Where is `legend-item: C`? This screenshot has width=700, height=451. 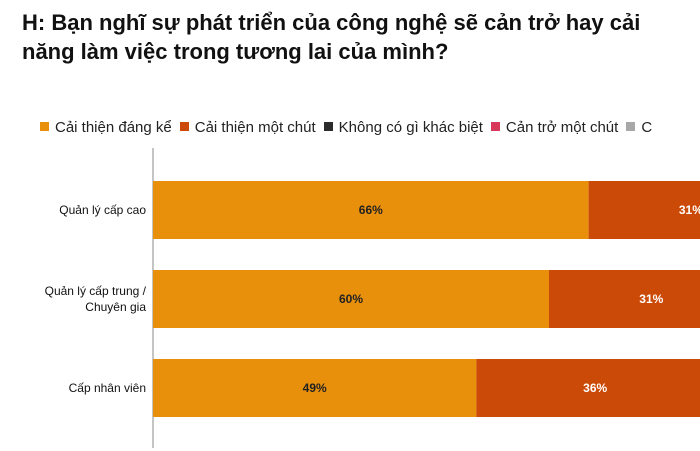
legend-item: C is located at coordinates (639, 127).